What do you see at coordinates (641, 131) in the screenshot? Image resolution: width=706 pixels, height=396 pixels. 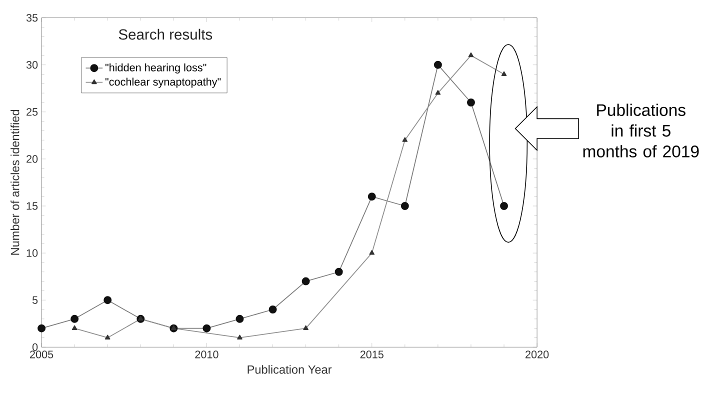 I see `text: Publications in first 5 months of 2019` at bounding box center [641, 131].